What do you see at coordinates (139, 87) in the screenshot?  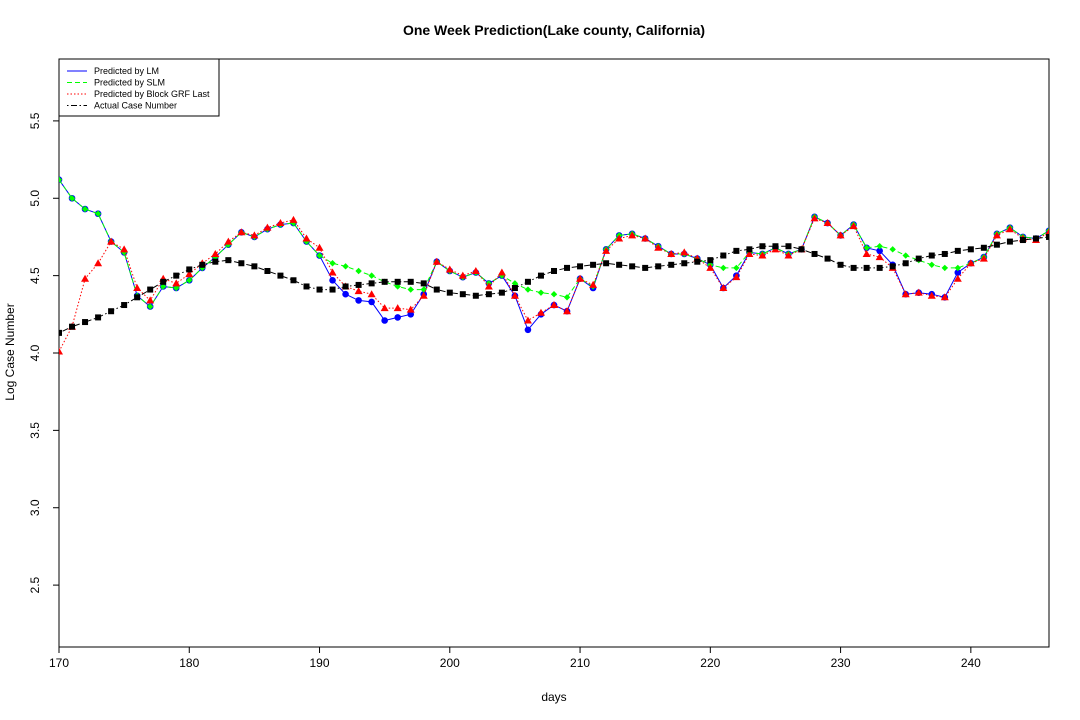 I see `legend-box` at bounding box center [139, 87].